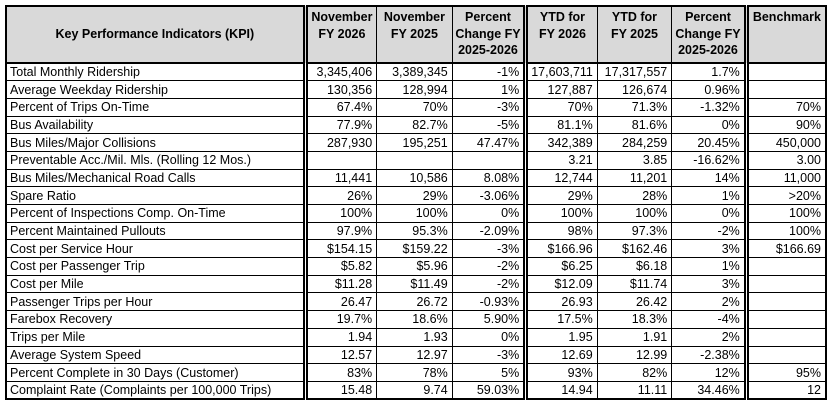 The image size is (832, 410). Describe the element at coordinates (634, 34) in the screenshot. I see `header-ytd-fy2025: YTD for FY 2025` at that location.